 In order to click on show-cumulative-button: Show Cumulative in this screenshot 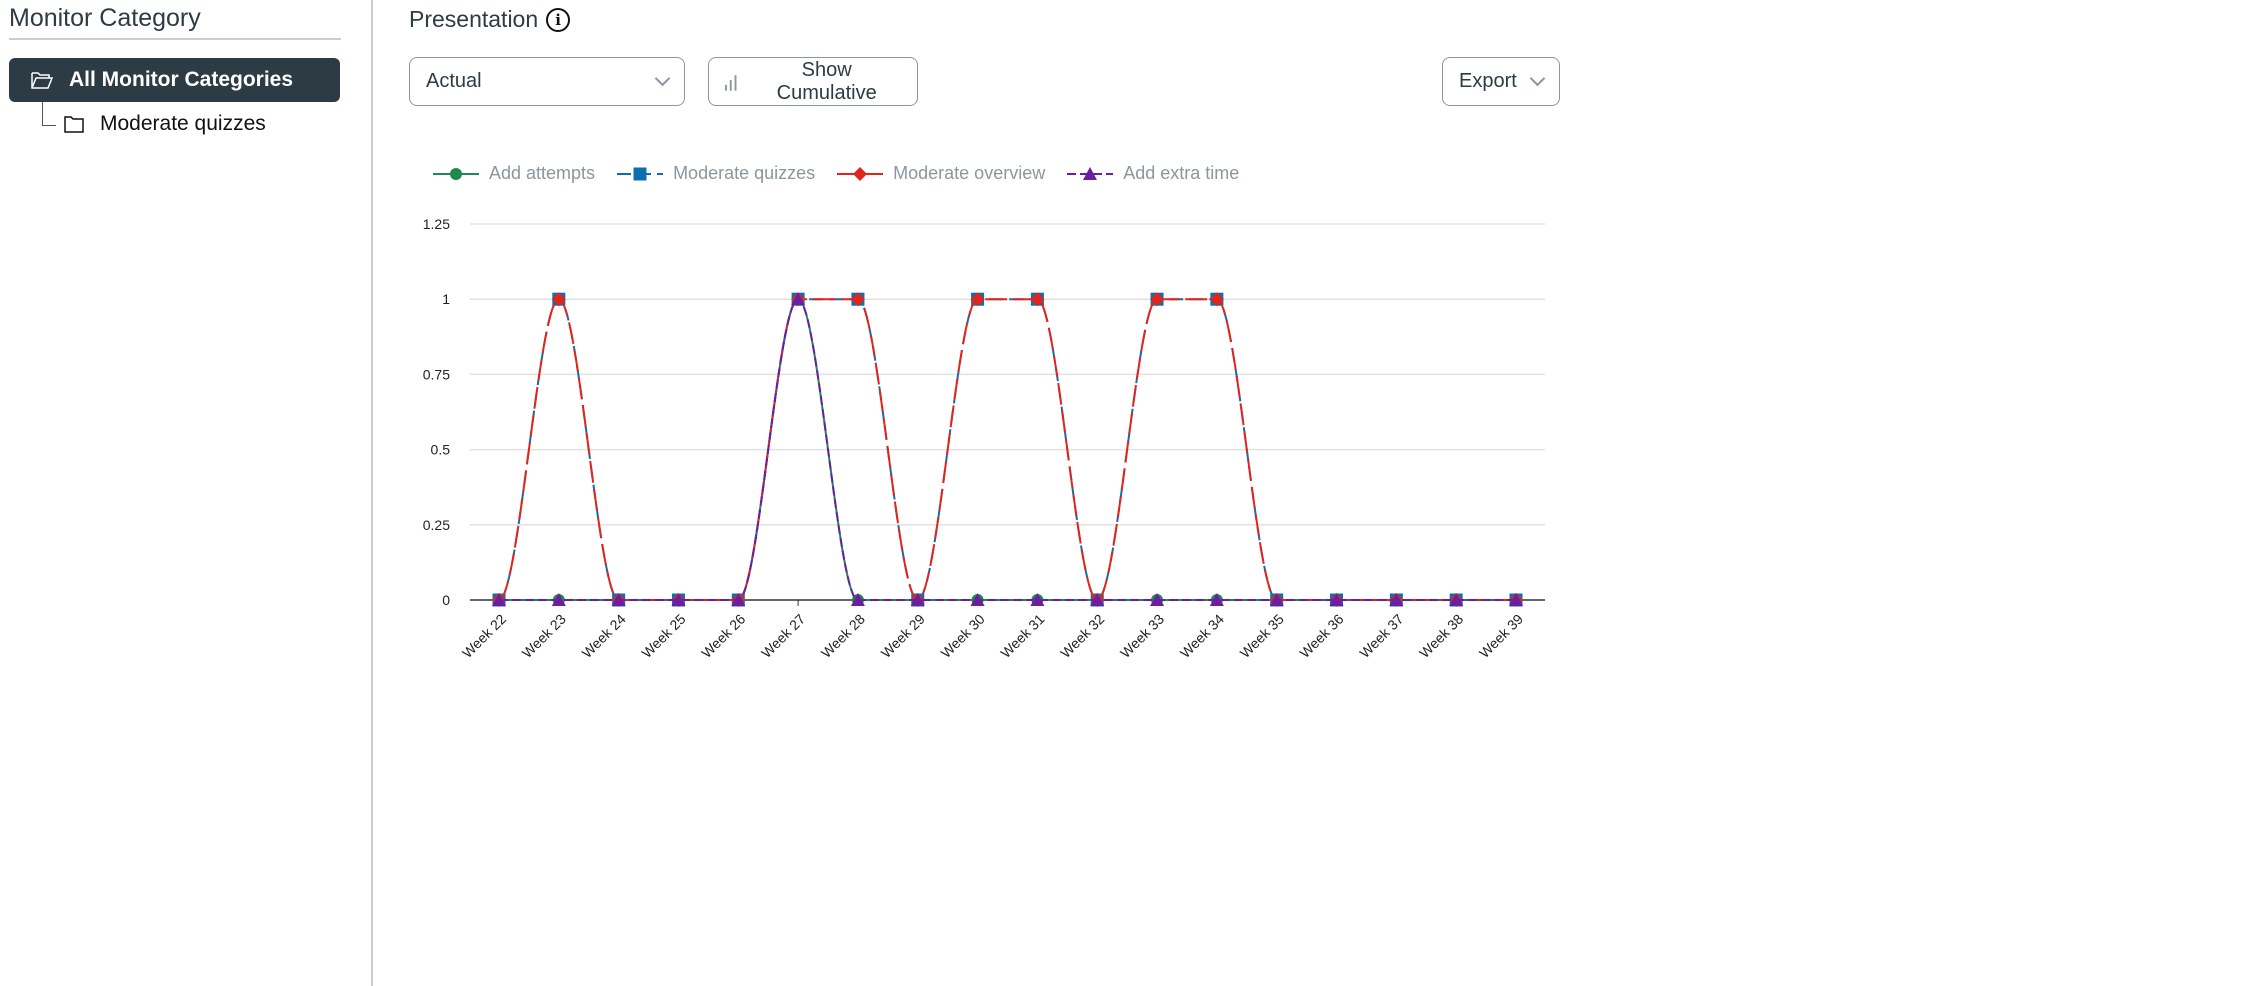, I will do `click(813, 81)`.